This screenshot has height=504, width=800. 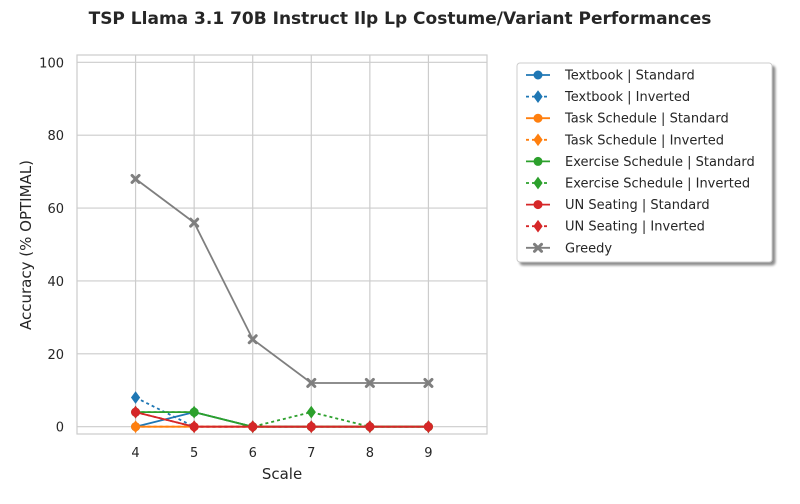 I want to click on legend-label: Task Schedule | Inverted, so click(x=644, y=140).